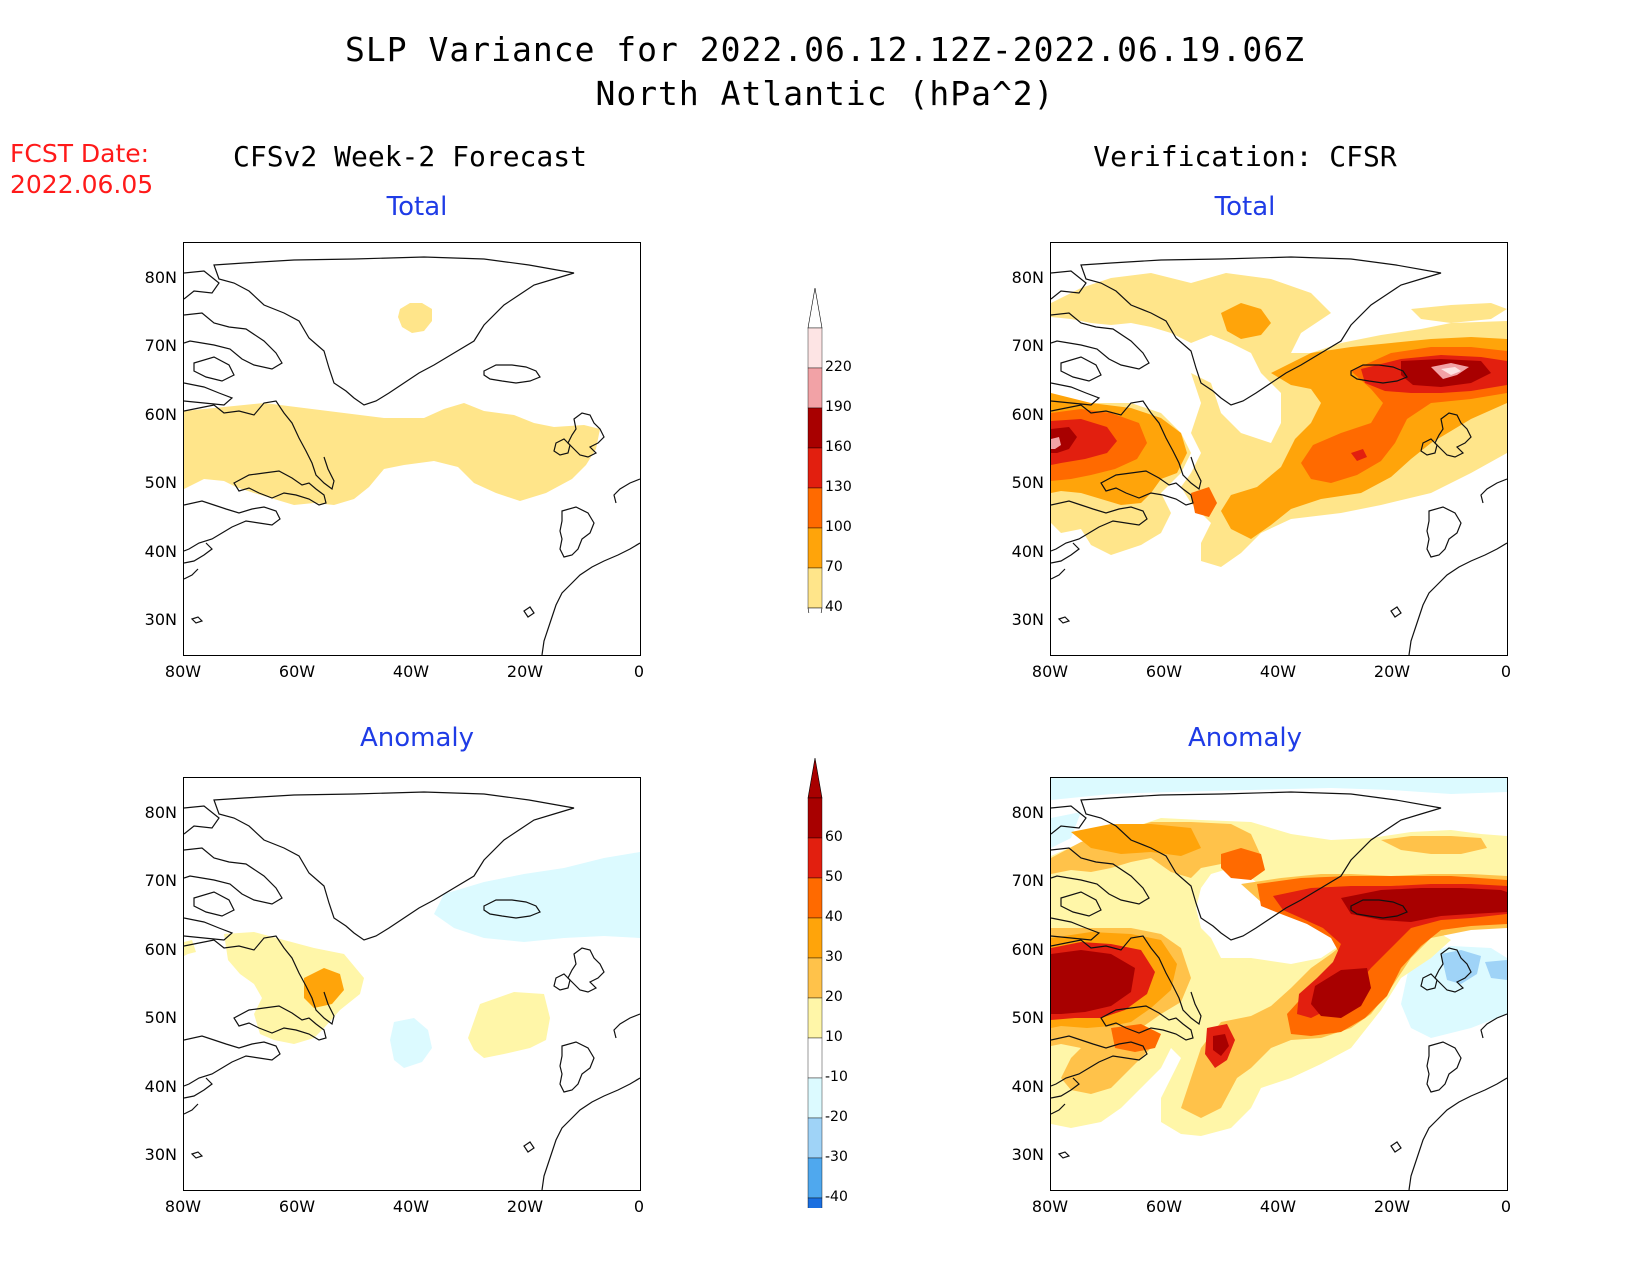 This screenshot has width=1650, height=1275. What do you see at coordinates (838, 527) in the screenshot?
I see `colorbar-tick-label: 100` at bounding box center [838, 527].